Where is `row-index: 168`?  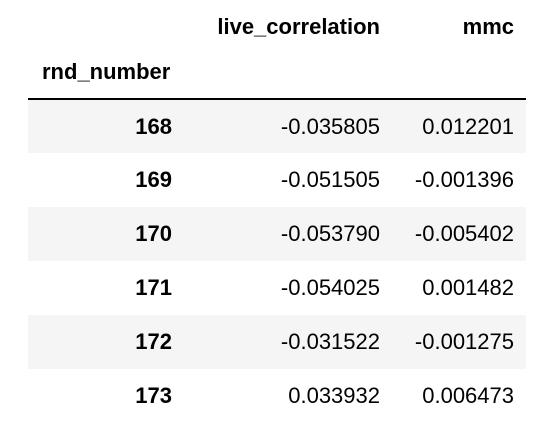
row-index: 168 is located at coordinates (153, 126).